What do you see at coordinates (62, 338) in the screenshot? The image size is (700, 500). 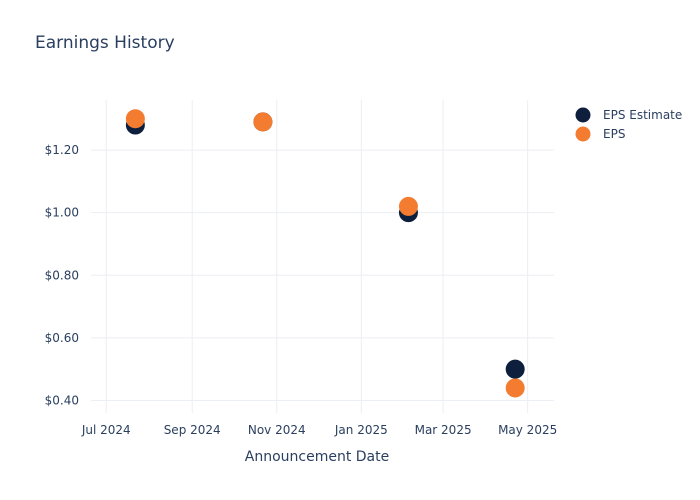 I see `y-tick-label: $0.60` at bounding box center [62, 338].